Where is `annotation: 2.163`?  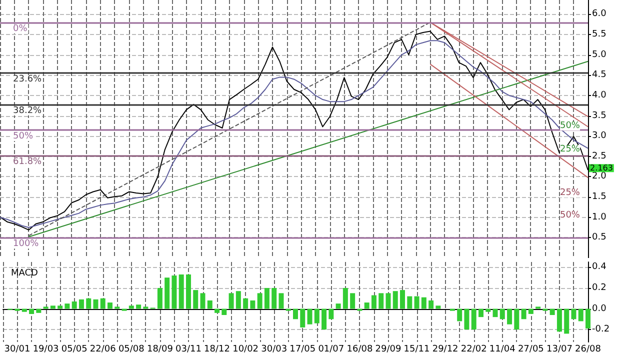
annotation: 2.163 is located at coordinates (601, 168).